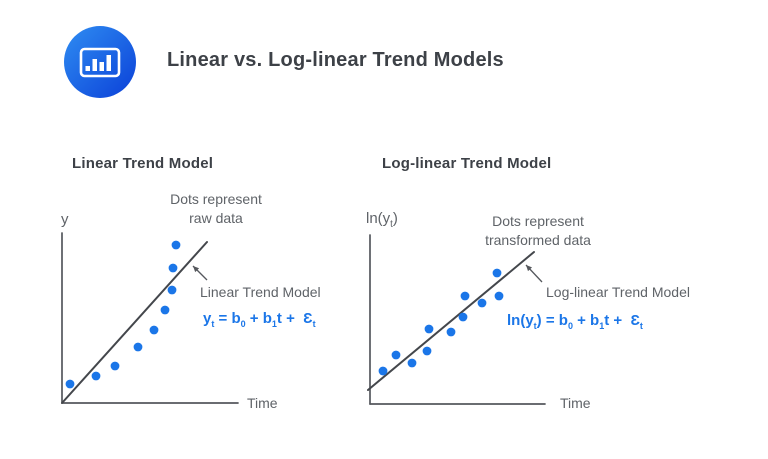 Image resolution: width=768 pixels, height=459 pixels. What do you see at coordinates (259, 319) in the screenshot?
I see `linear-equation: yt = b0 + b1t + Ɛt` at bounding box center [259, 319].